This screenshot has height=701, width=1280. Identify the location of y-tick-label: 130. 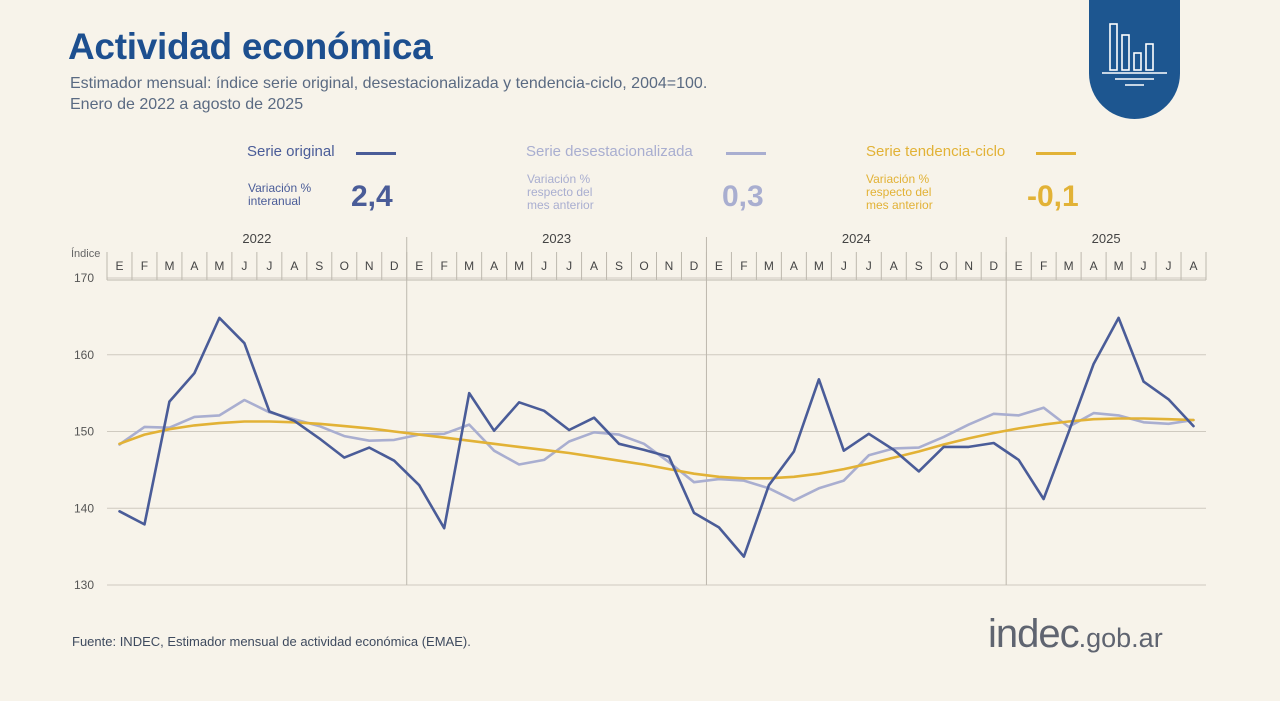
(84, 585).